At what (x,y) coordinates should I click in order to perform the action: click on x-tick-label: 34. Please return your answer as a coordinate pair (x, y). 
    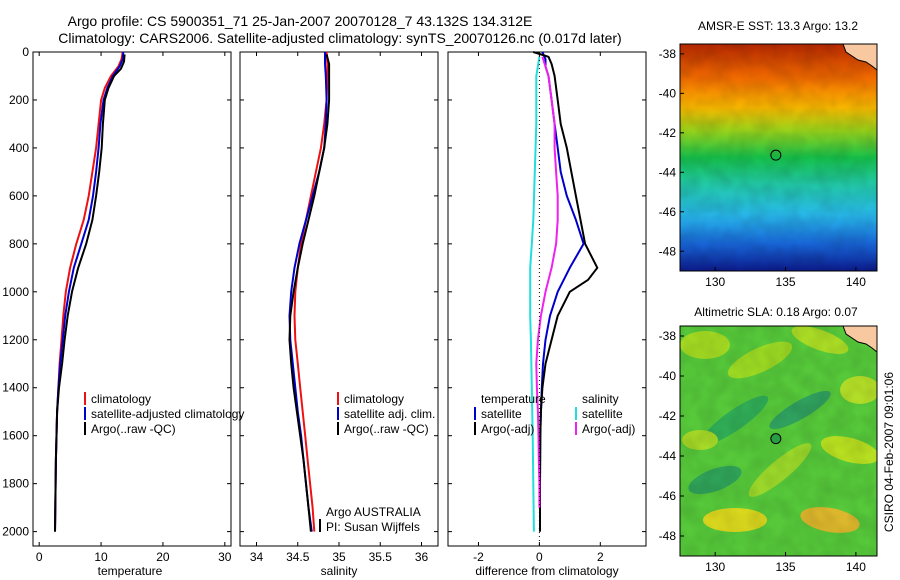
    Looking at the image, I should click on (257, 557).